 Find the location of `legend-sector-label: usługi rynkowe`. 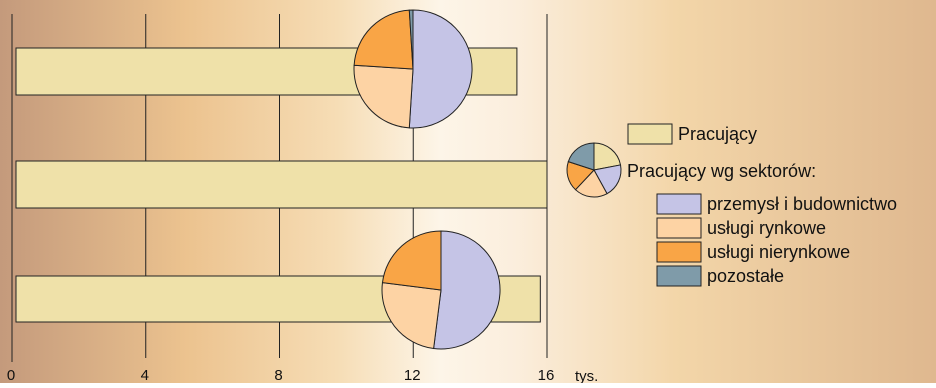

legend-sector-label: usługi rynkowe is located at coordinates (766, 228).